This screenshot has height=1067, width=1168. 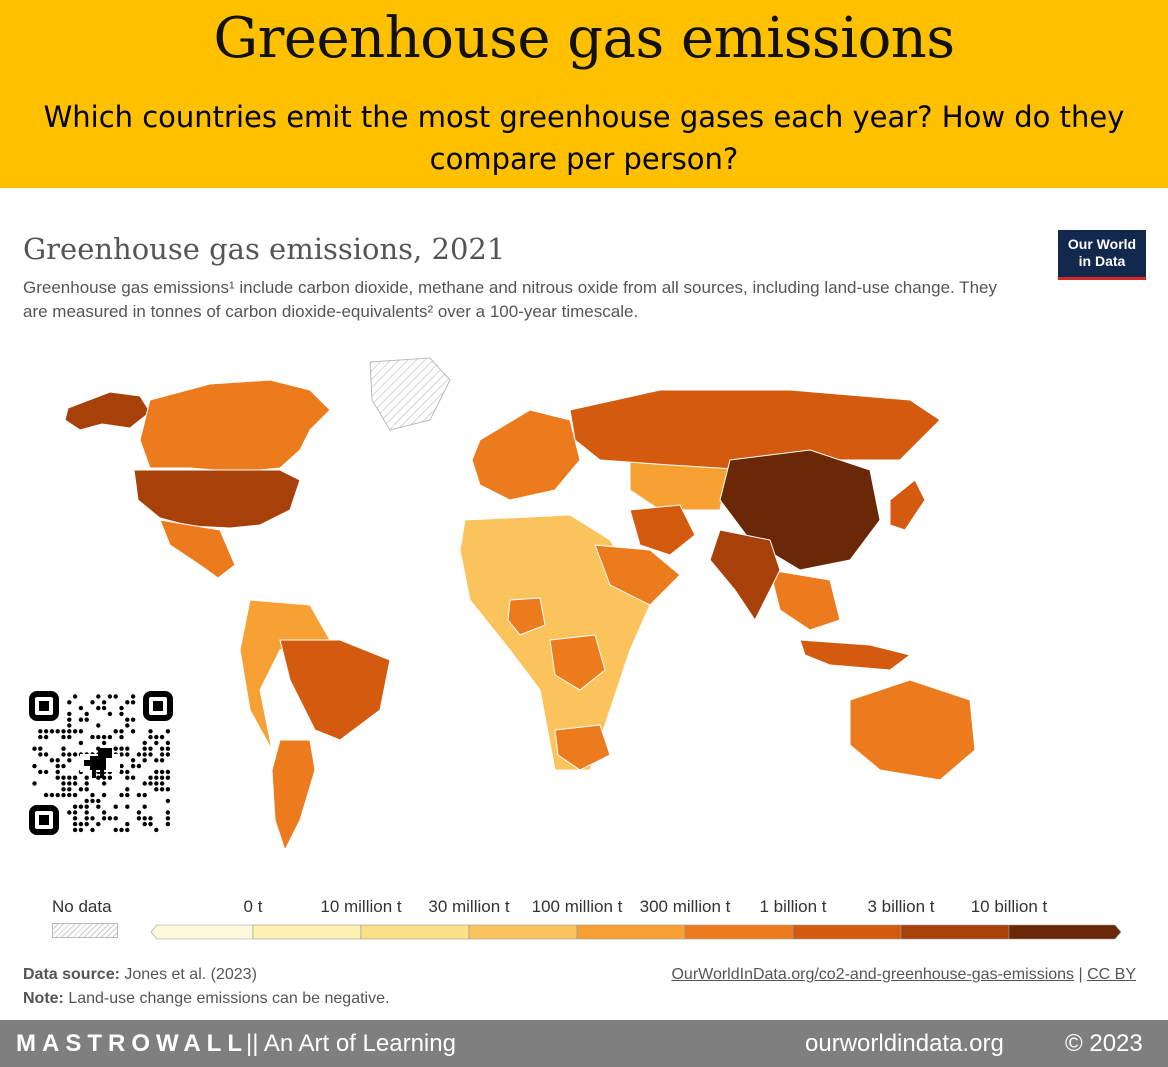 What do you see at coordinates (907, 505) in the screenshot?
I see `region-japan` at bounding box center [907, 505].